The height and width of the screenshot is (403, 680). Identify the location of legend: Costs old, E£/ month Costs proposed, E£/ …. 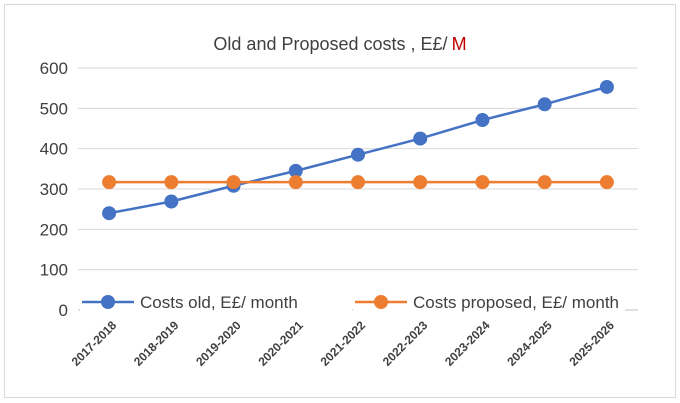
(352, 302).